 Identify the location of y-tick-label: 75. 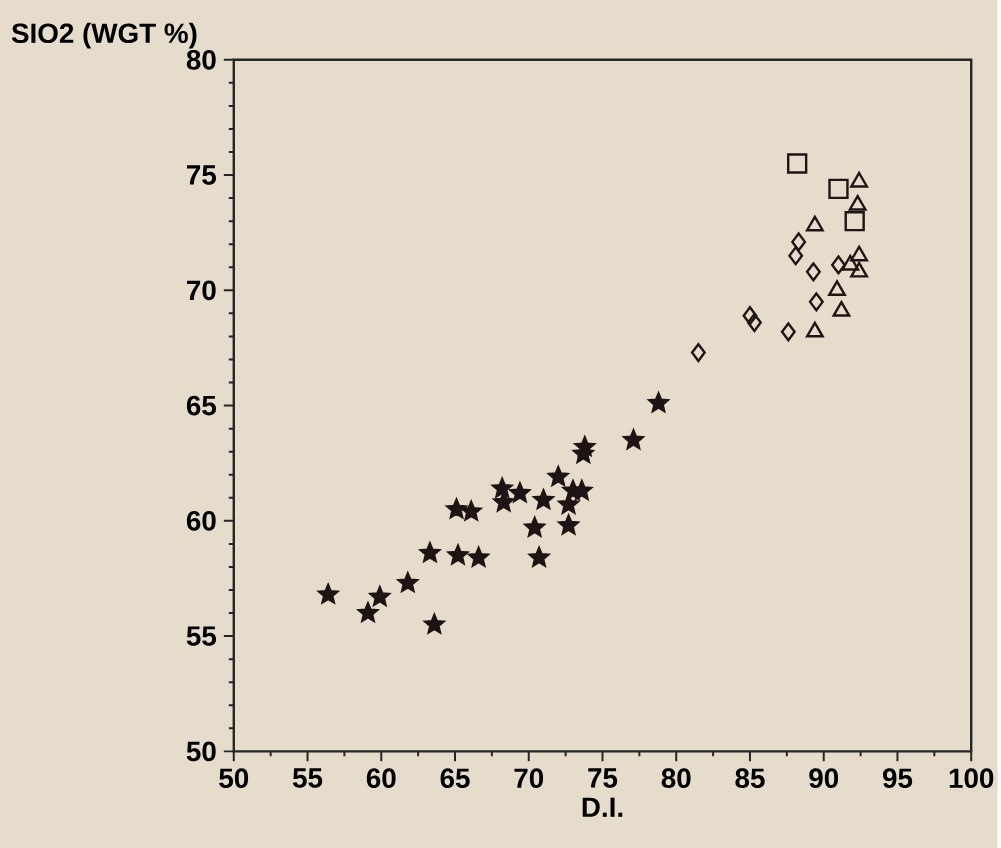
(202, 175).